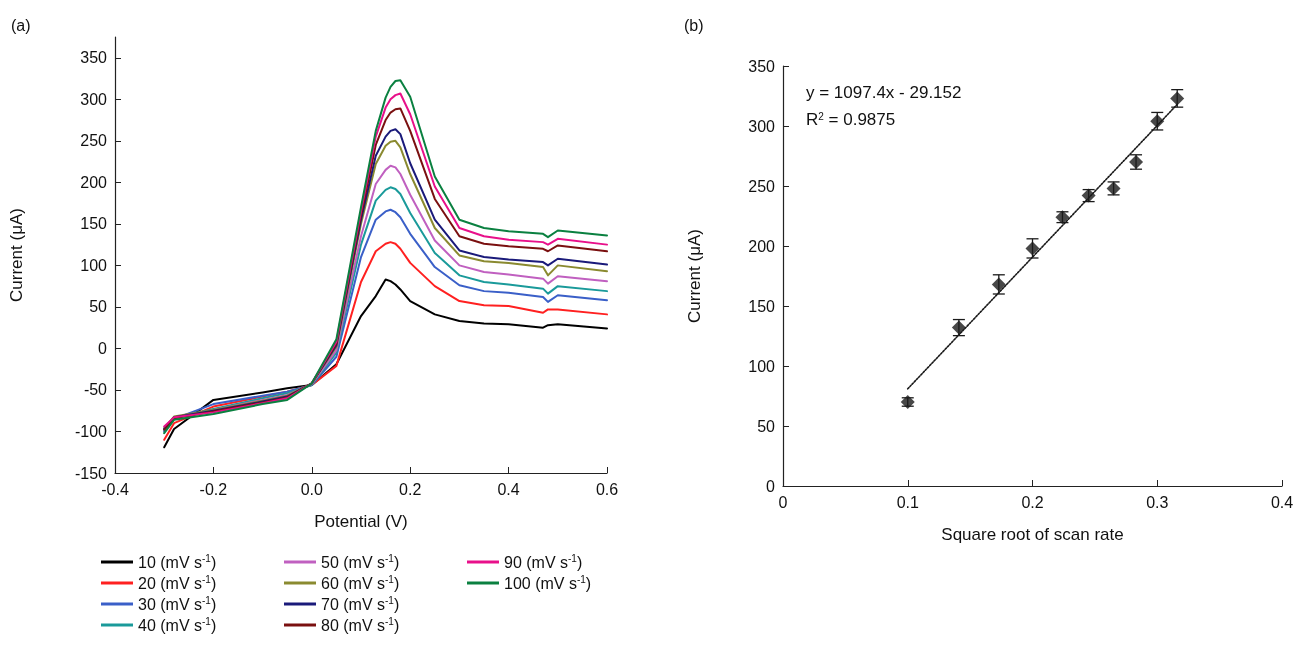 The height and width of the screenshot is (653, 1298). Describe the element at coordinates (91, 473) in the screenshot. I see `y-tick-label: -150` at that location.